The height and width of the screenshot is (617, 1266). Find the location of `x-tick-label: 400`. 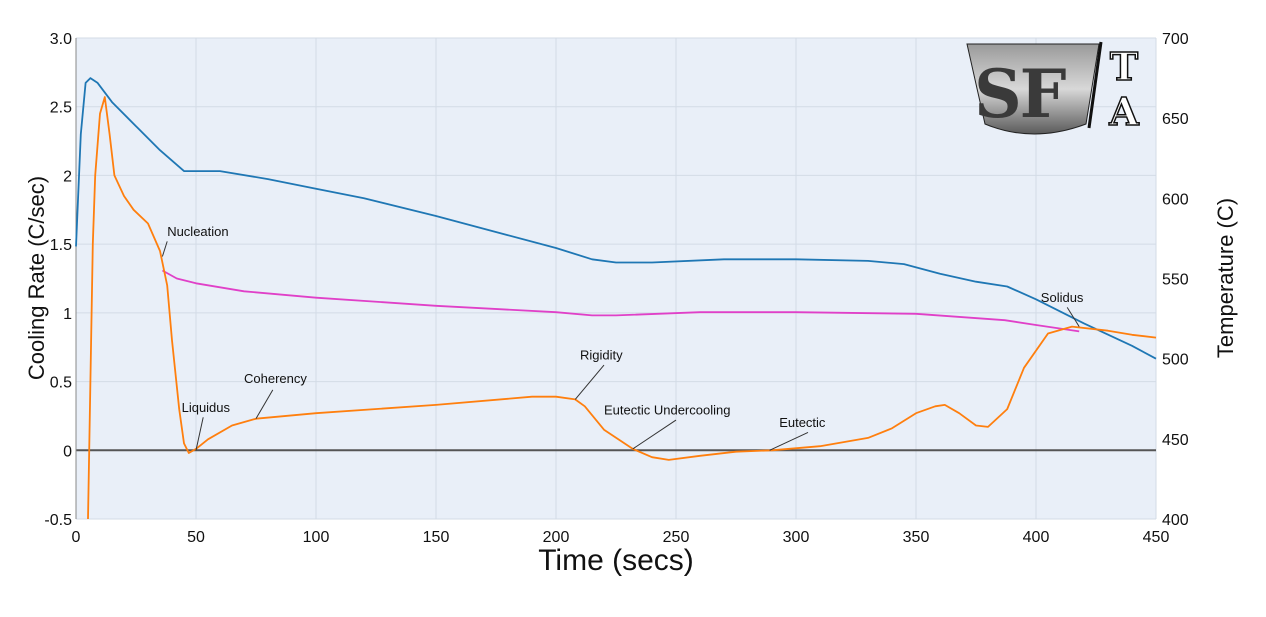

x-tick-label: 400 is located at coordinates (1036, 537).